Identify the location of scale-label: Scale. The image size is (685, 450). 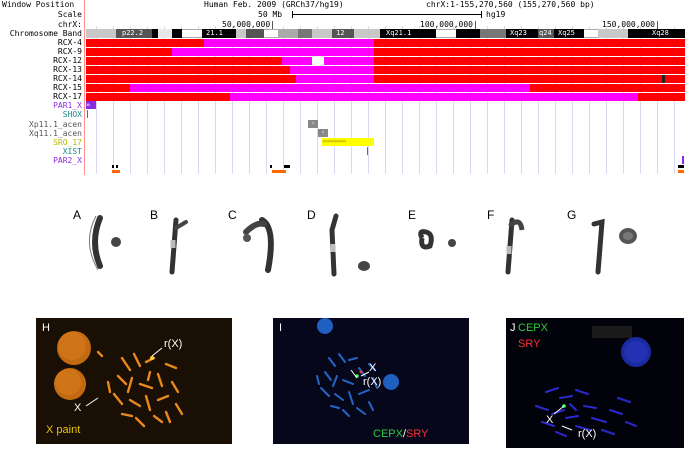
(69, 14).